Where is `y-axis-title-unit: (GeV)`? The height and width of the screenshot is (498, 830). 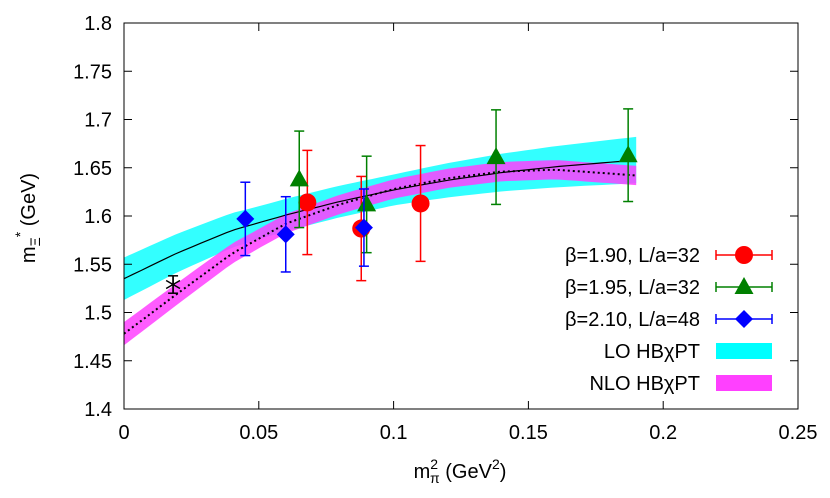
y-axis-title-unit: (GeV) is located at coordinates (29, 202).